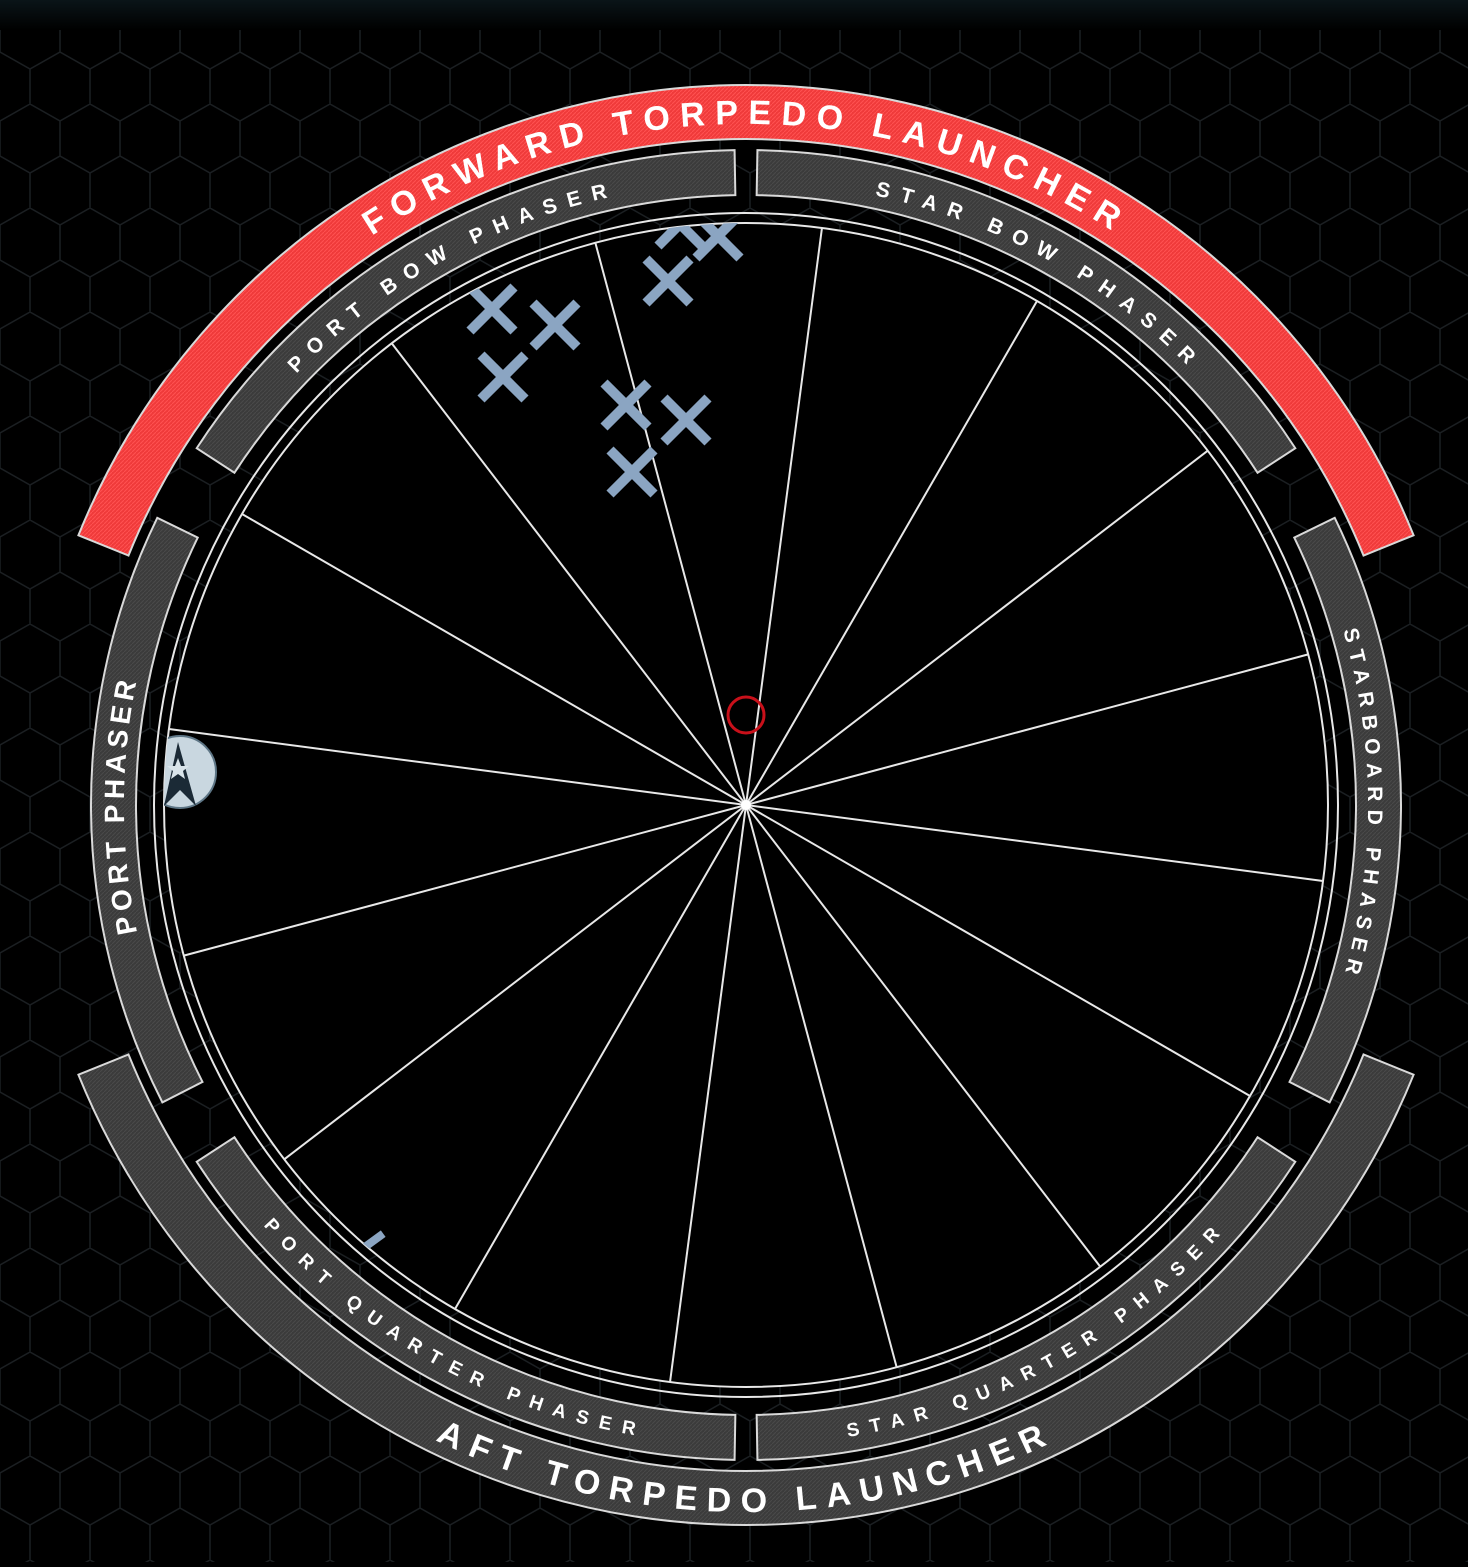 The width and height of the screenshot is (1468, 1567). What do you see at coordinates (1026, 312) in the screenshot?
I see `star-bow-phaser-arc` at bounding box center [1026, 312].